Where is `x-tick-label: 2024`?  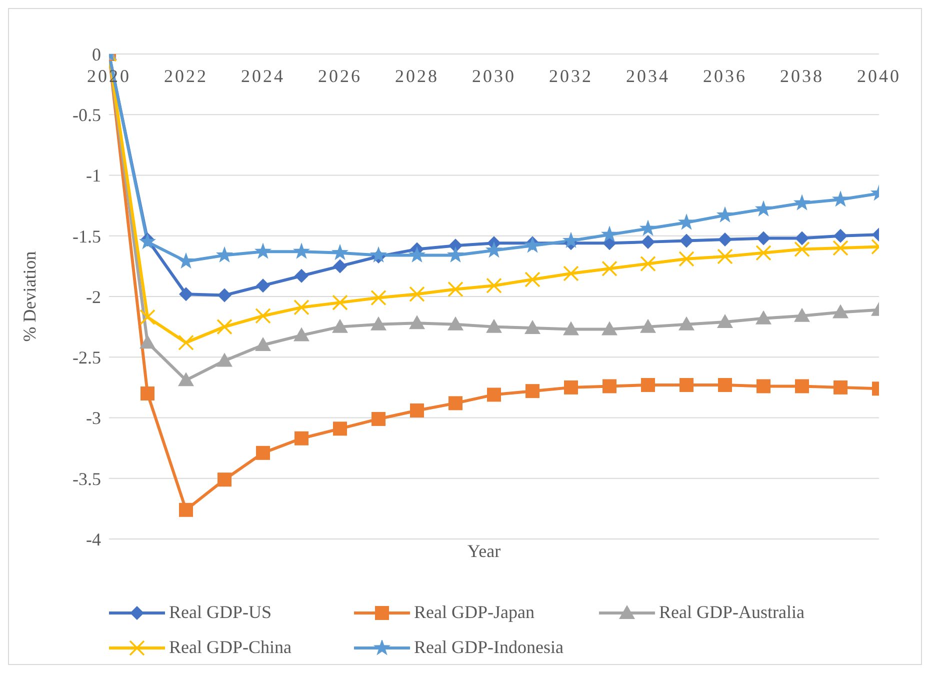
x-tick-label: 2024 is located at coordinates (263, 76).